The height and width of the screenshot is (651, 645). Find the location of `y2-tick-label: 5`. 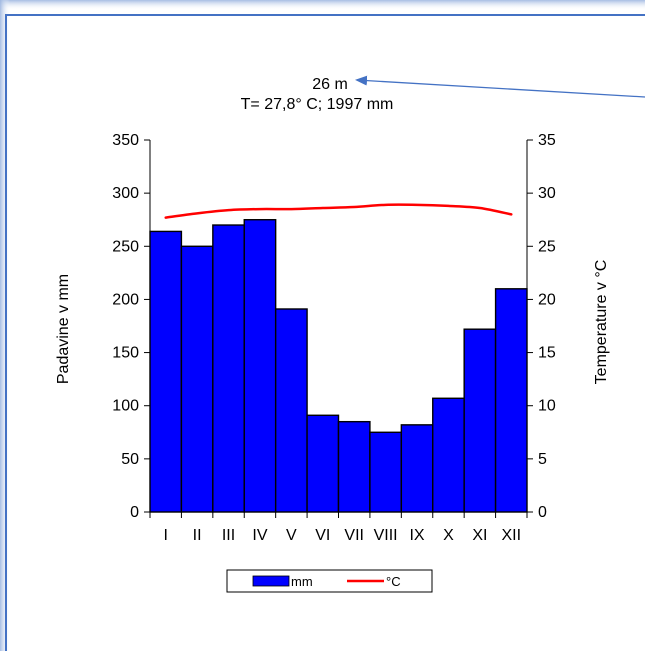

y2-tick-label: 5 is located at coordinates (542, 459).